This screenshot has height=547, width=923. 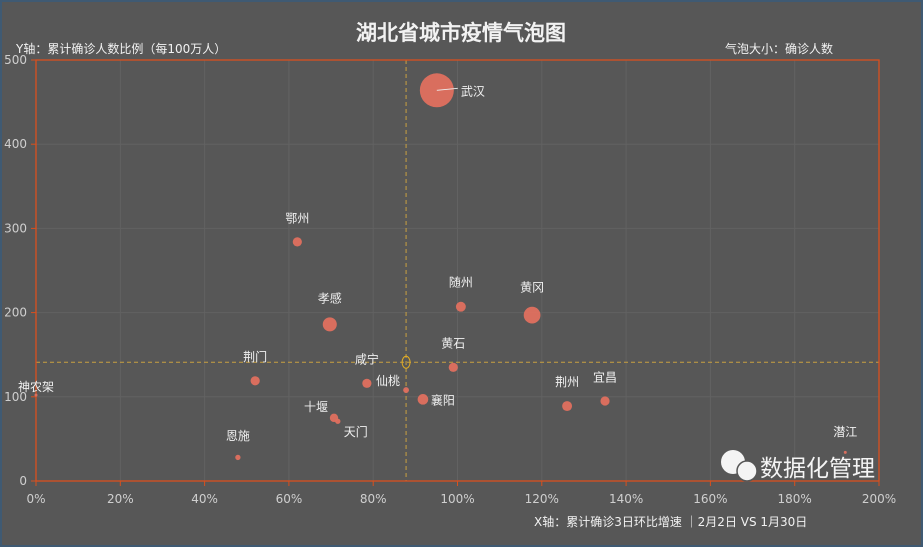 I want to click on bubble-label: 荆门, so click(x=255, y=356).